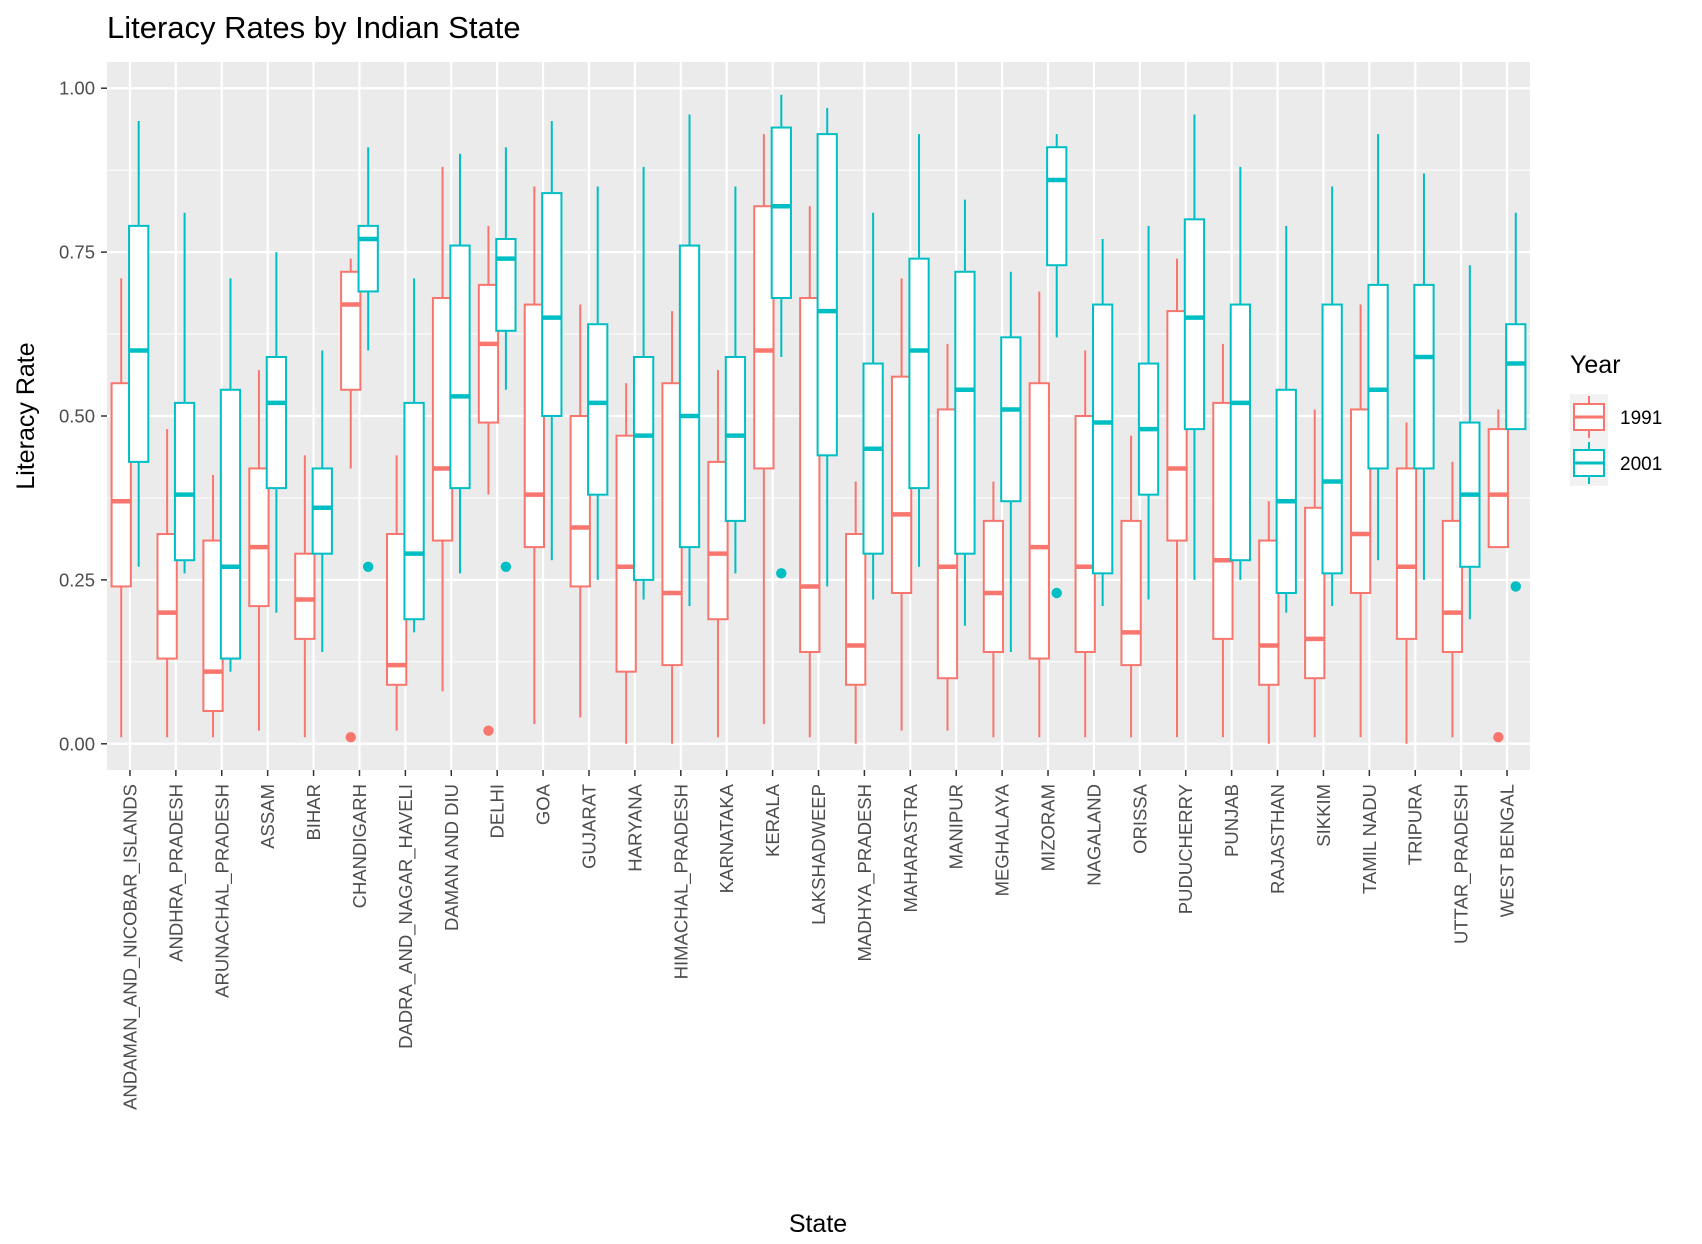 The image size is (1702, 1244). Describe the element at coordinates (77, 416) in the screenshot. I see `y-tick-label: 0.50` at that location.